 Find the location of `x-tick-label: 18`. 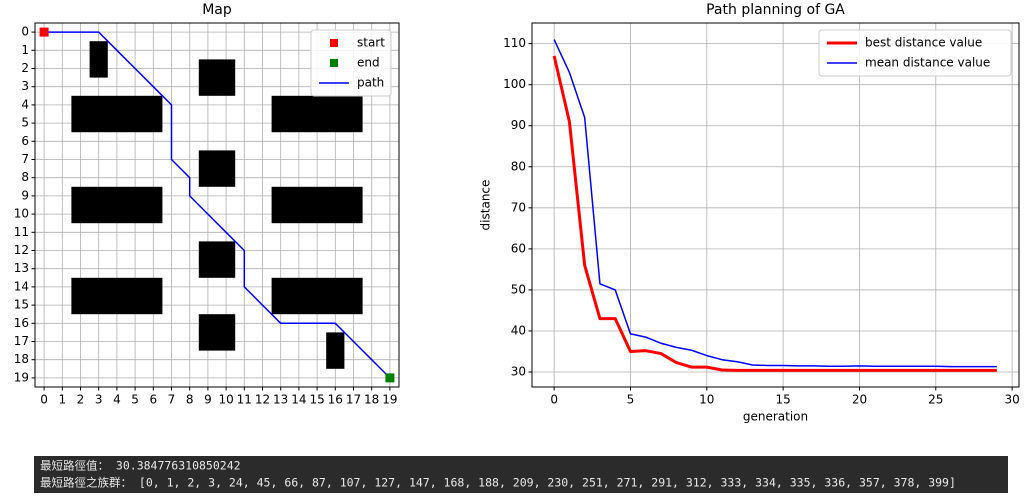

x-tick-label: 18 is located at coordinates (371, 400).